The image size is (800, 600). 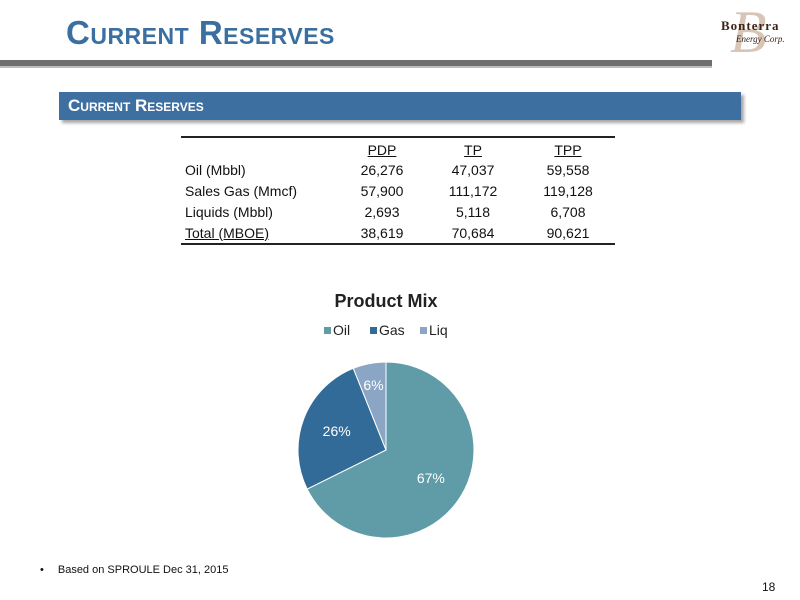 I want to click on pie-slices, so click(x=386, y=450).